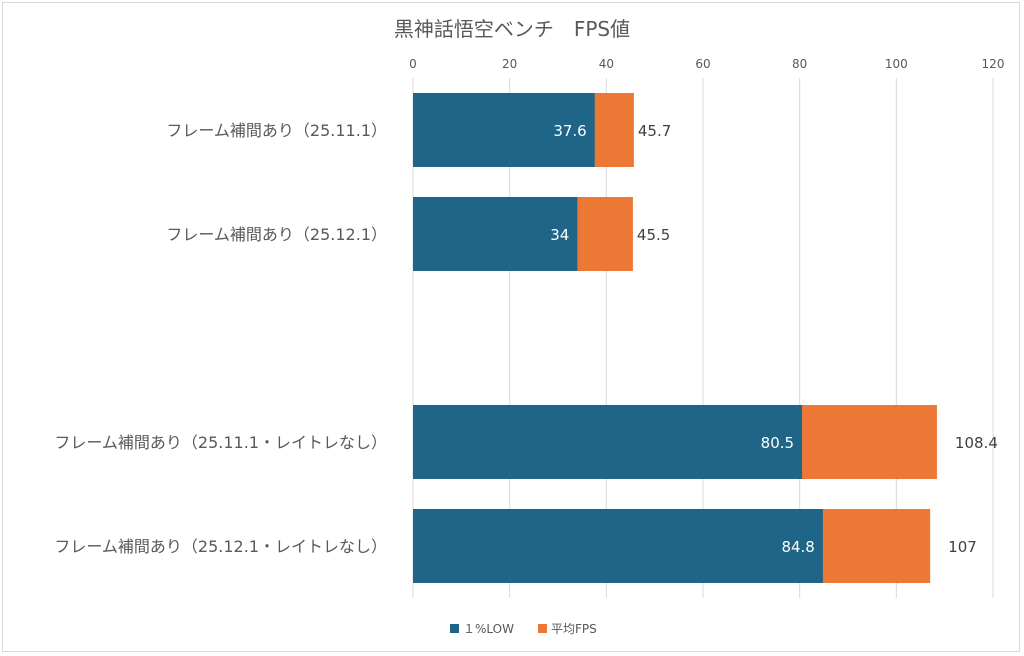 Image resolution: width=1024 pixels, height=656 pixels. Describe the element at coordinates (574, 629) in the screenshot. I see `legend-label: 平均FPS` at that location.